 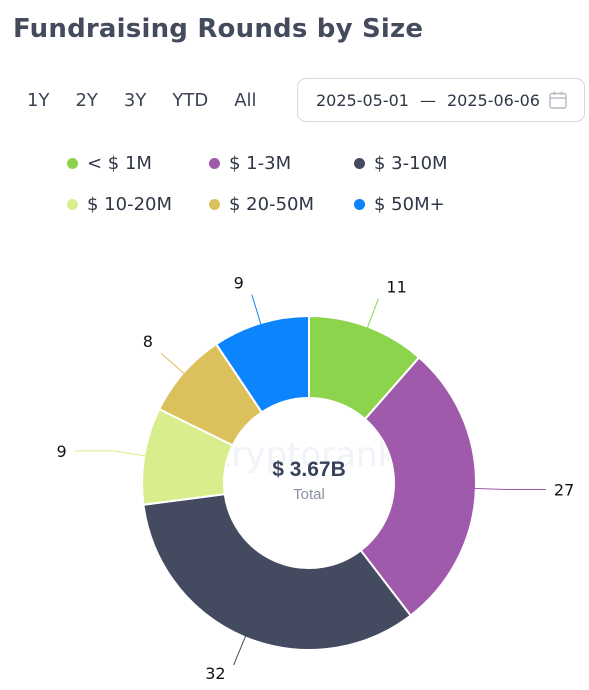 What do you see at coordinates (309, 469) in the screenshot?
I see `center-total-value: $ 3.67B` at bounding box center [309, 469].